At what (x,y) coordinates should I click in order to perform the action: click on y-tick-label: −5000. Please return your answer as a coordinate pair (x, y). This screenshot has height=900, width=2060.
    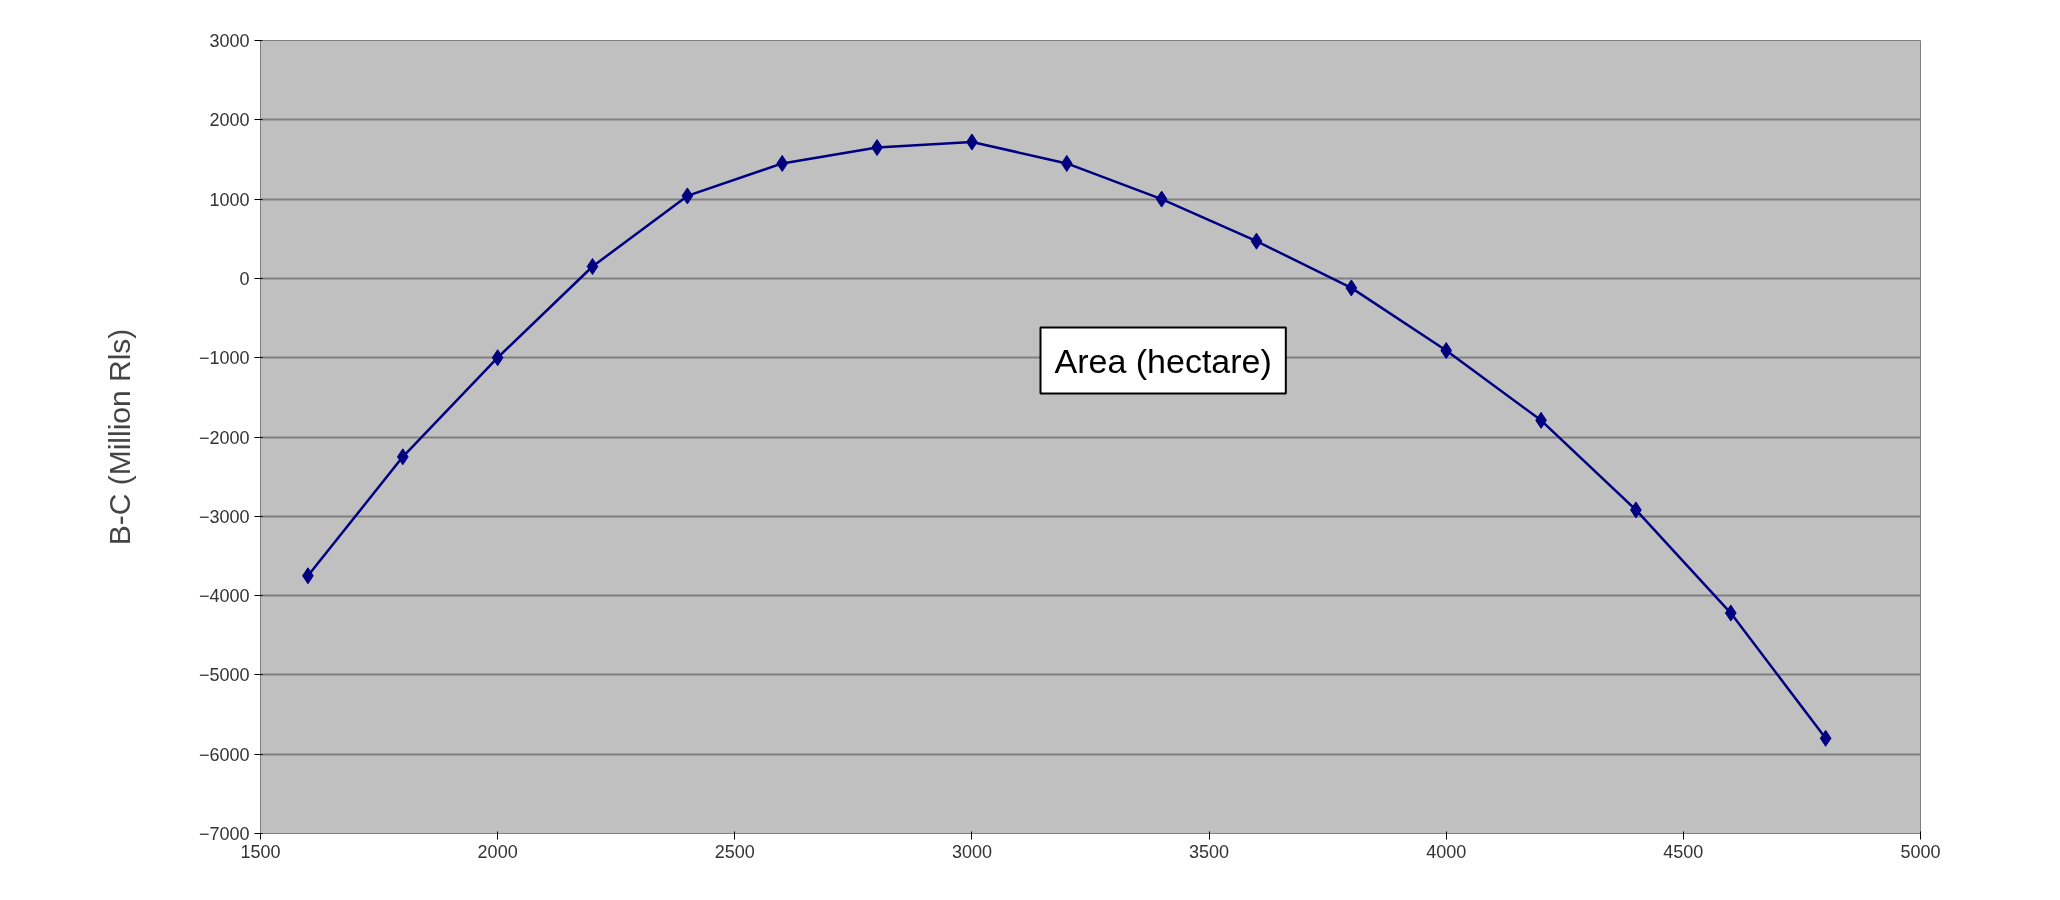
    Looking at the image, I should click on (224, 675).